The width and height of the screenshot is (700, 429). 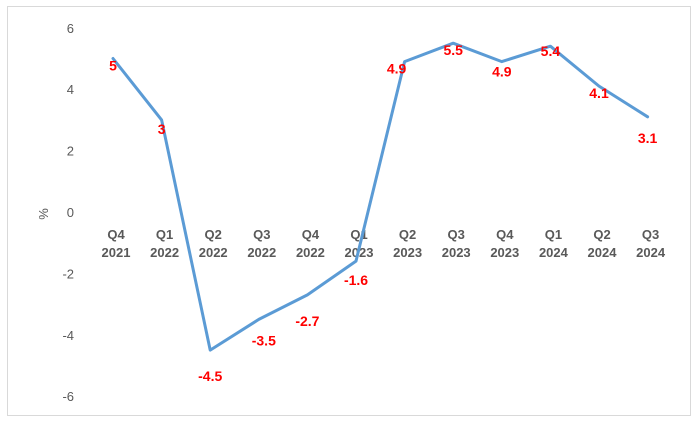 I want to click on data-label: 5, so click(x=113, y=66).